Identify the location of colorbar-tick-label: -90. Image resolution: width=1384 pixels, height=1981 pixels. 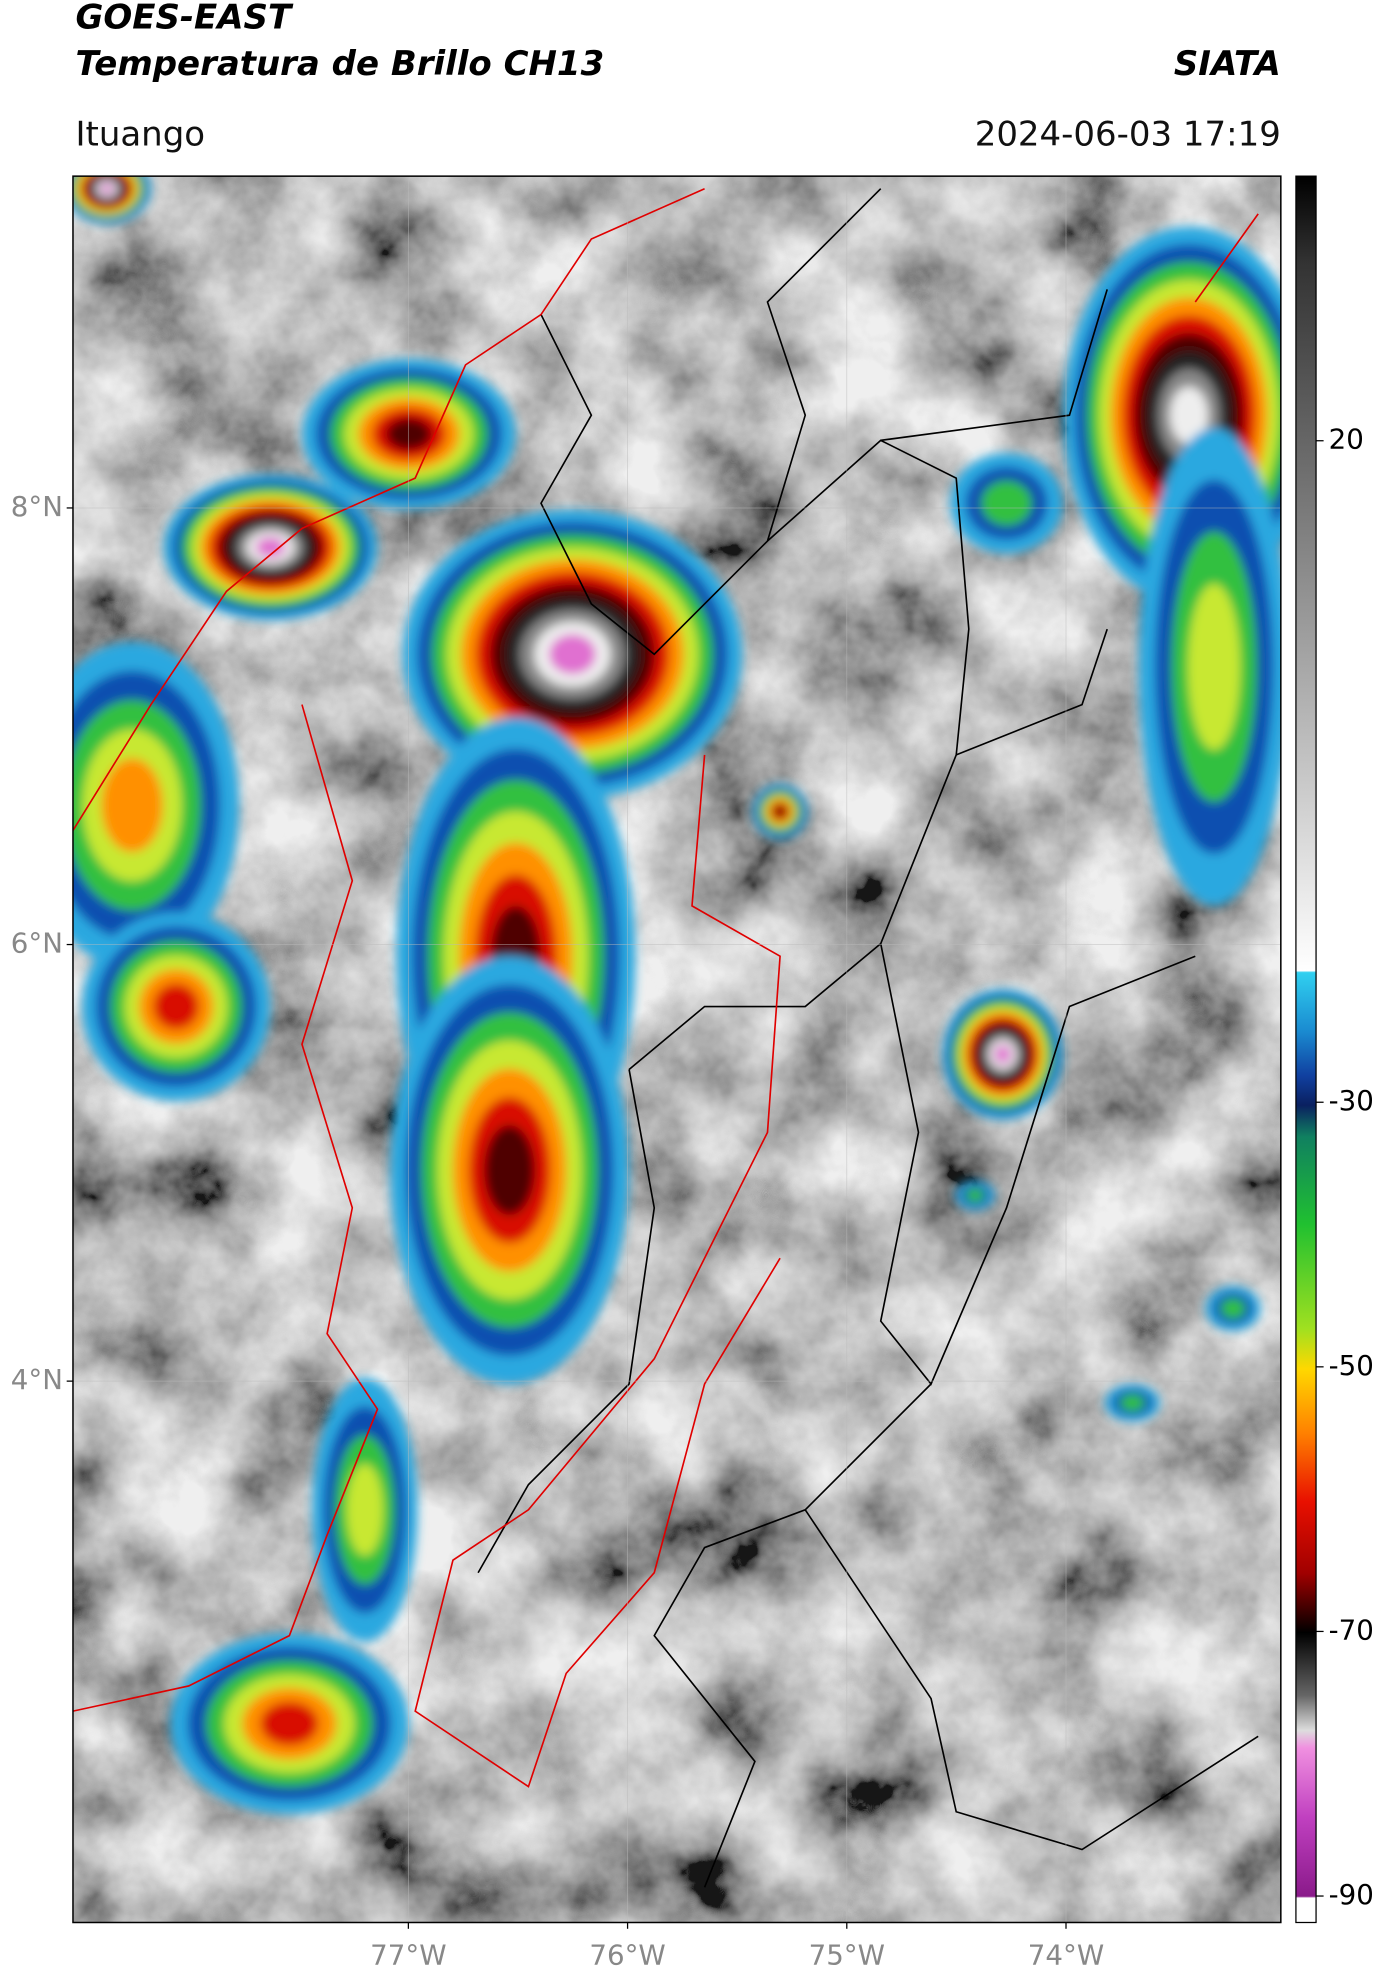
(1351, 1894).